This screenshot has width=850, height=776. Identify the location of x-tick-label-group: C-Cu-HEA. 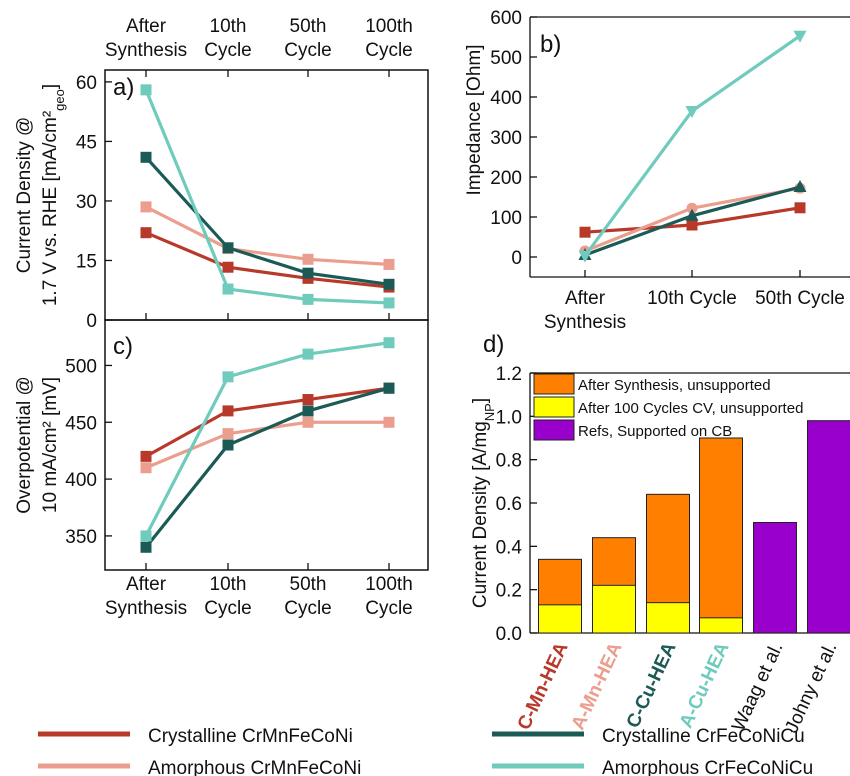
(652, 685).